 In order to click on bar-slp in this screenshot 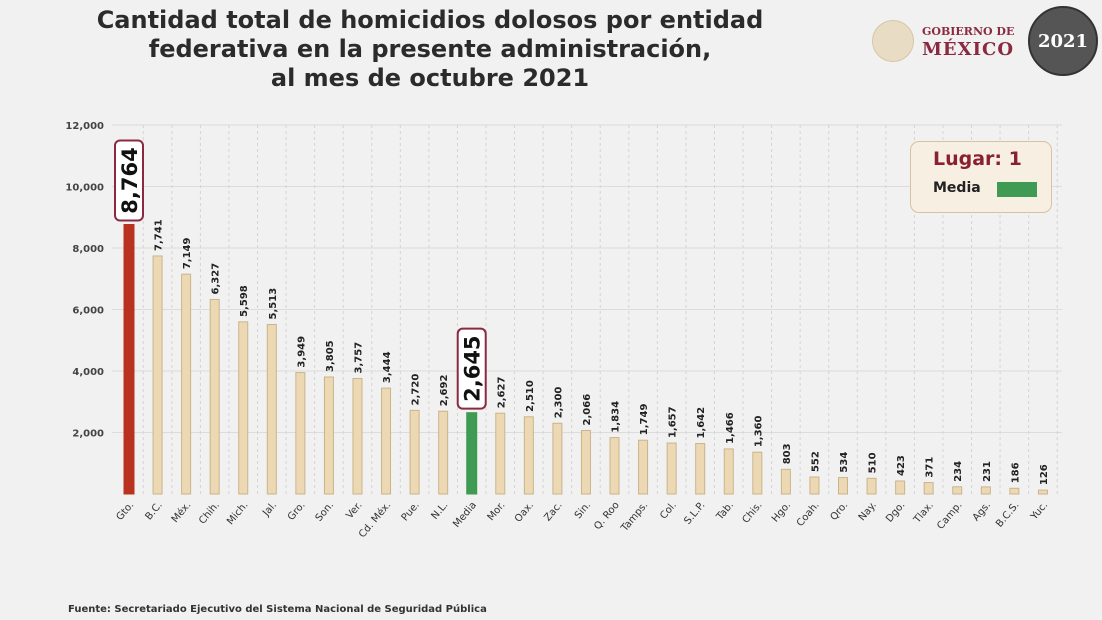, I will do `click(700, 469)`.